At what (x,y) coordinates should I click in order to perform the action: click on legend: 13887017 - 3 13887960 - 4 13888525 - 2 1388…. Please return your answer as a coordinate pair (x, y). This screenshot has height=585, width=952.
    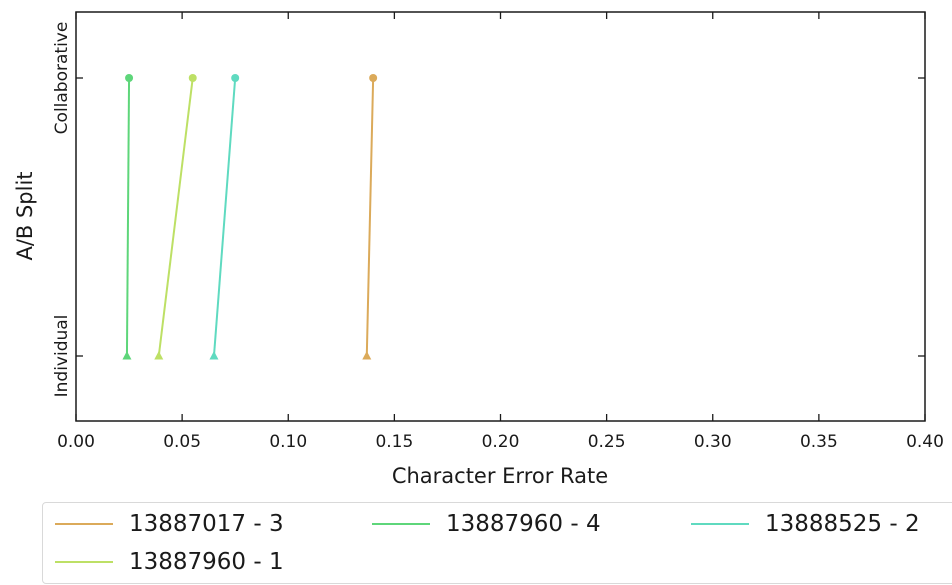
    Looking at the image, I should click on (497, 543).